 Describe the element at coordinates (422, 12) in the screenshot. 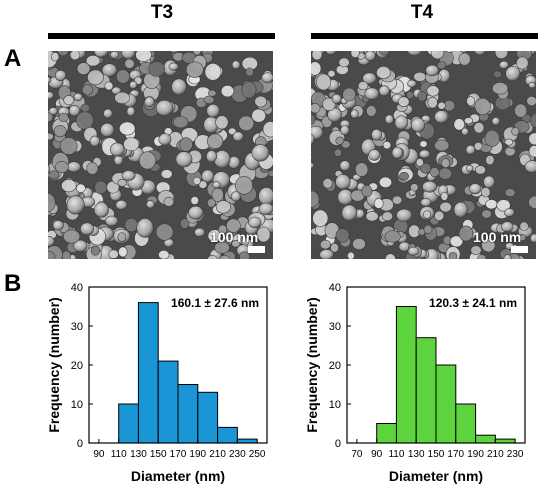

I see `column-title-t4: T4` at that location.